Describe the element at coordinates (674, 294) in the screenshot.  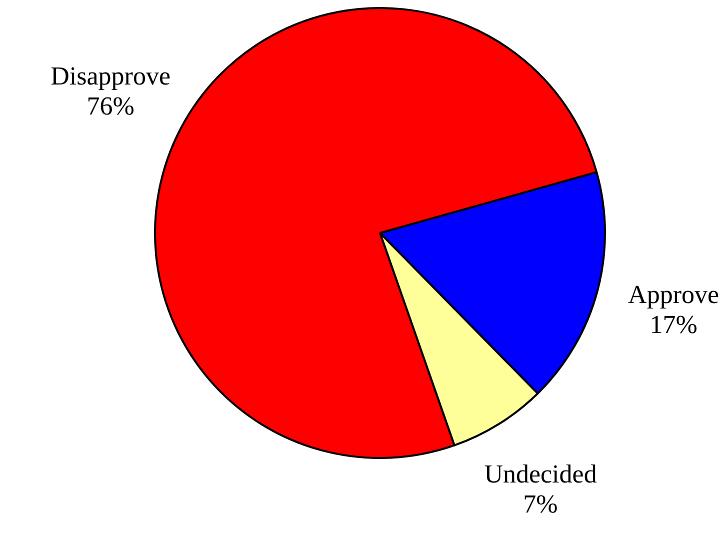
I see `slice-label: Approve` at that location.